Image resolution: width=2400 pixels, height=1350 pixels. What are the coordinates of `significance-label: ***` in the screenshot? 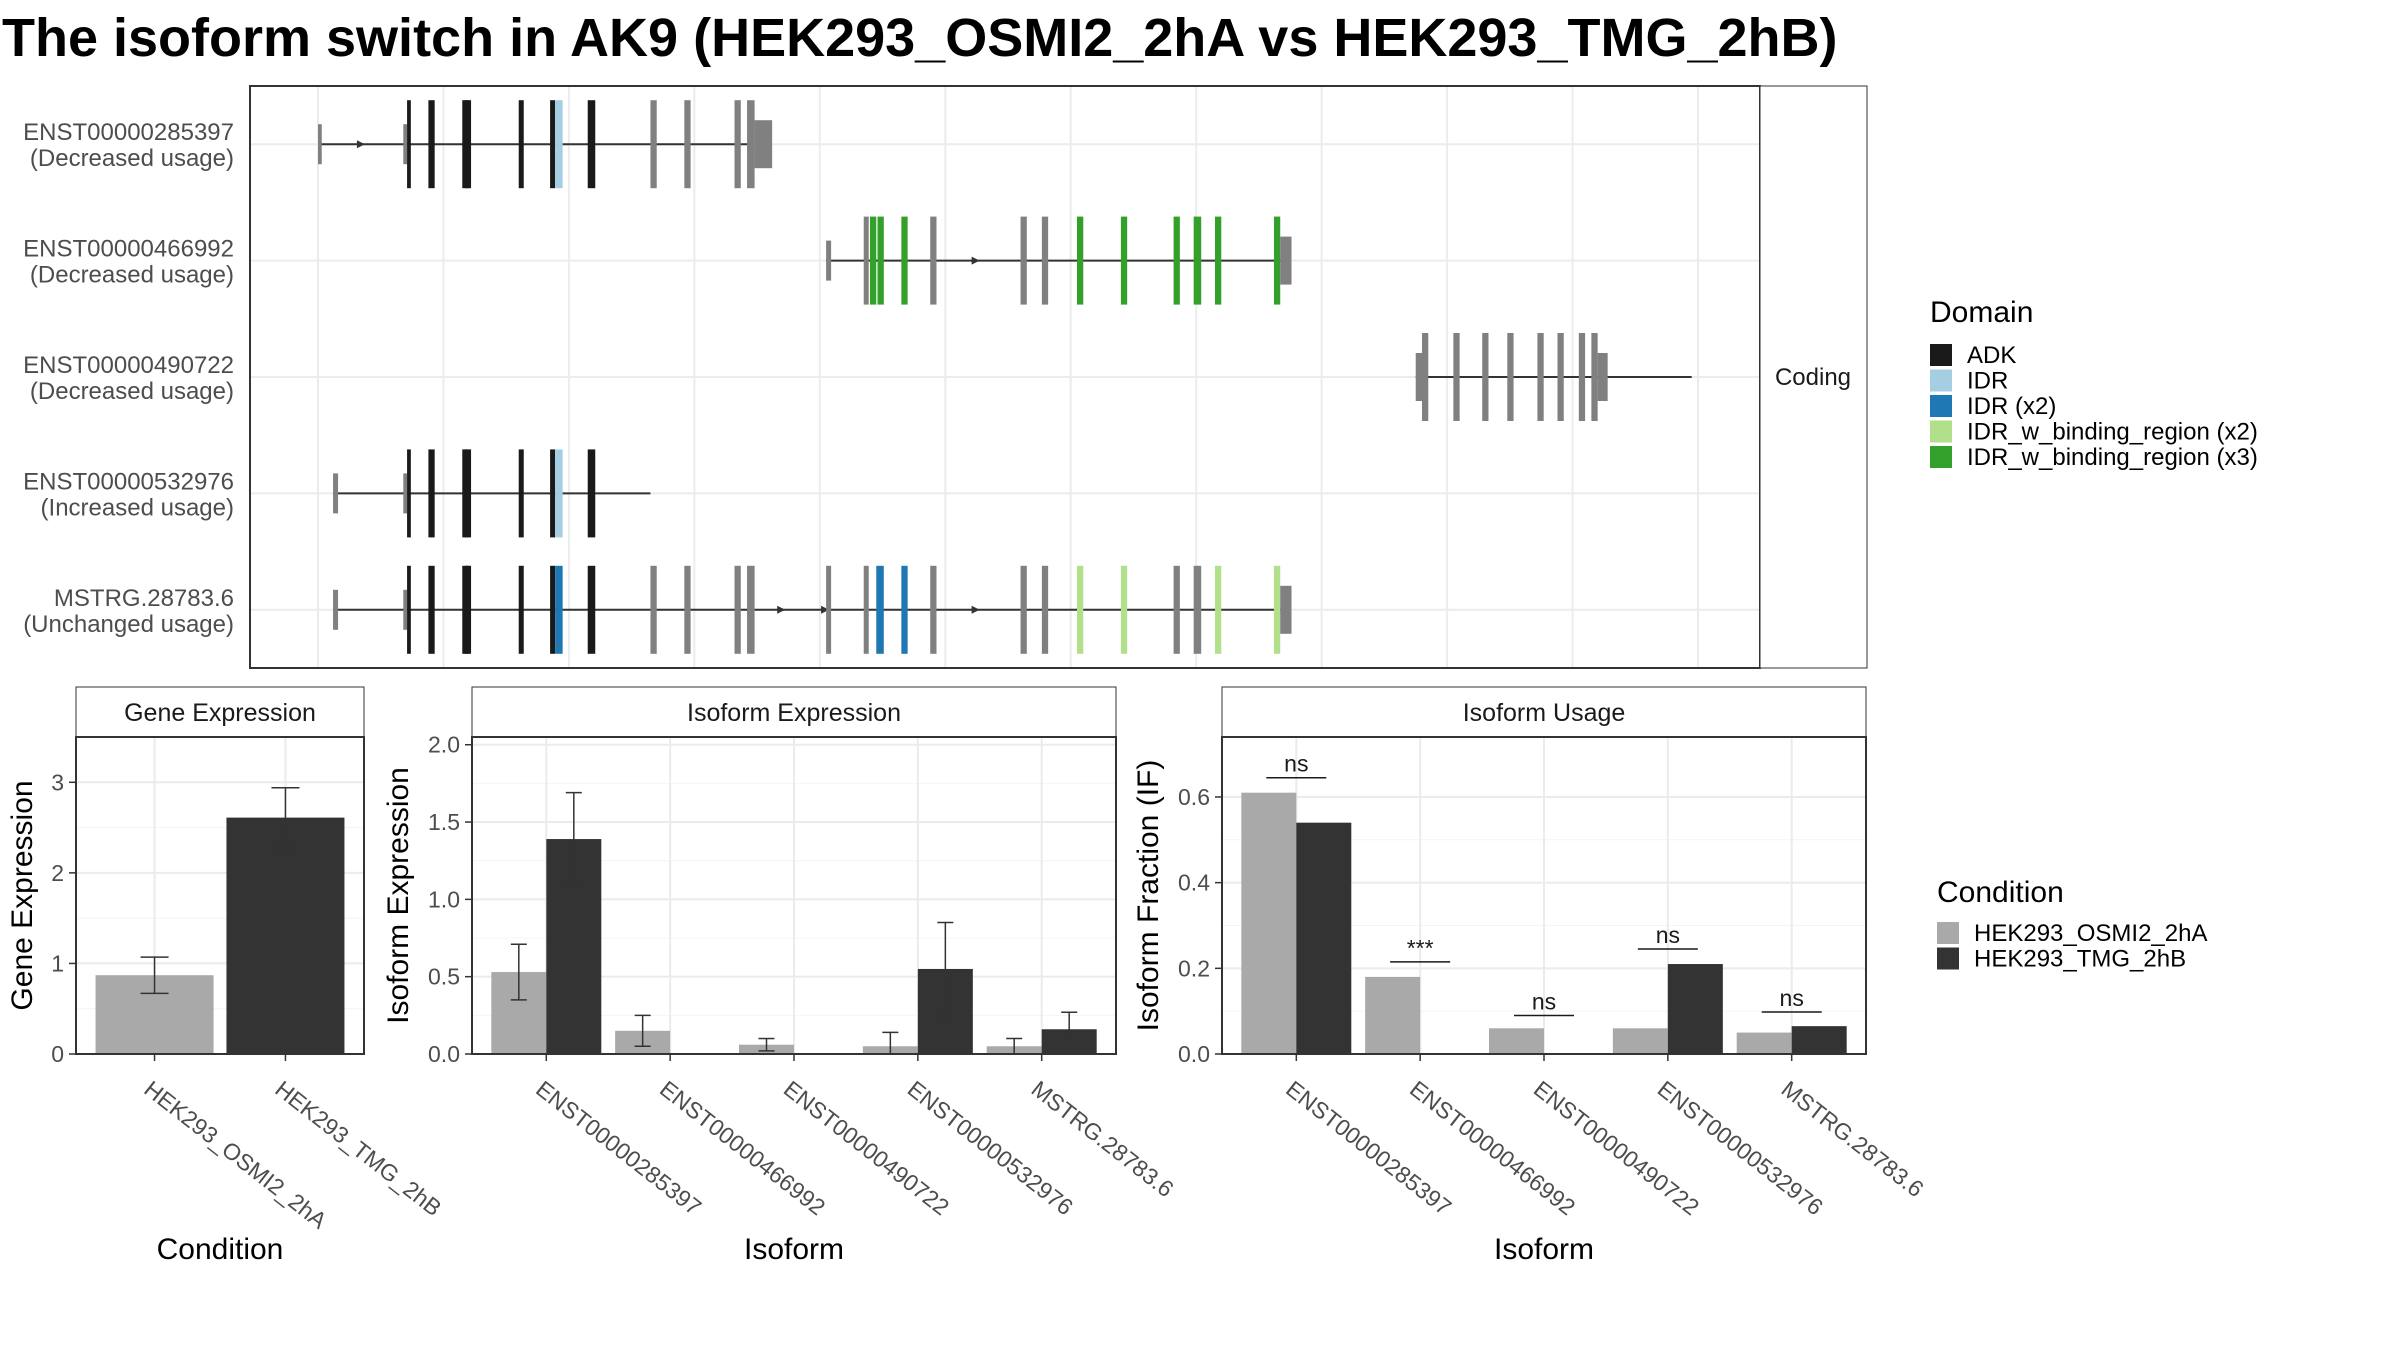 It's located at (1420, 948).